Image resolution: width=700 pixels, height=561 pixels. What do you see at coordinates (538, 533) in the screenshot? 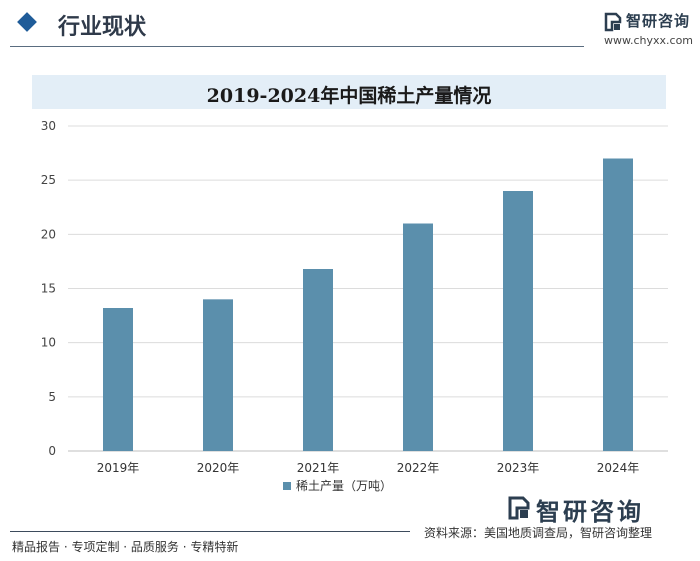
I see `data-source: 资料来源：美国地质调查局，智研咨询整理` at bounding box center [538, 533].